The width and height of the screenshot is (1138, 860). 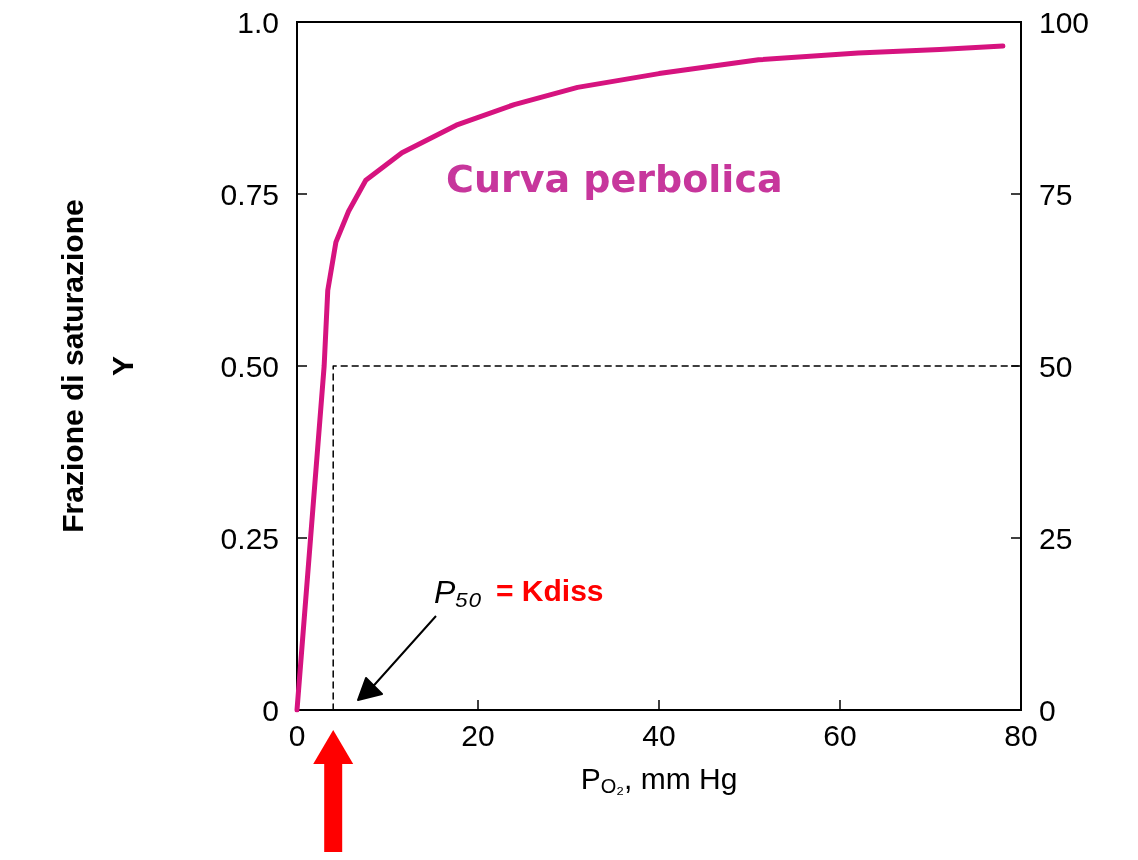 I want to click on y-tick-label: 1.0, so click(x=258, y=22).